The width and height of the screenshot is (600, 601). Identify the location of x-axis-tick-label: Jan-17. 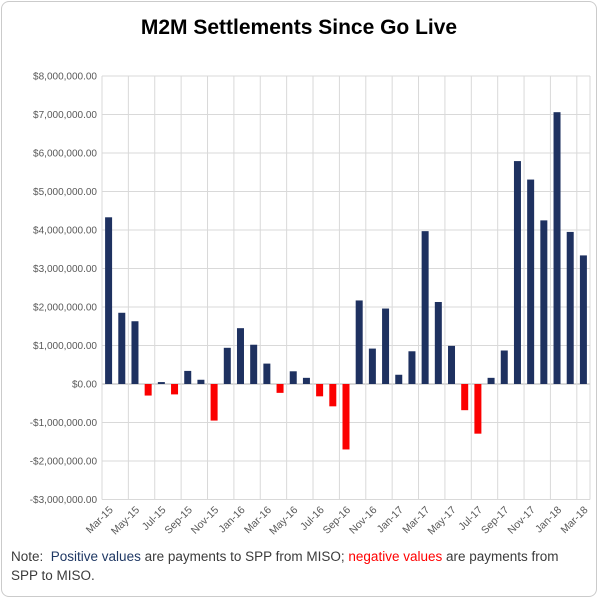
(390, 519).